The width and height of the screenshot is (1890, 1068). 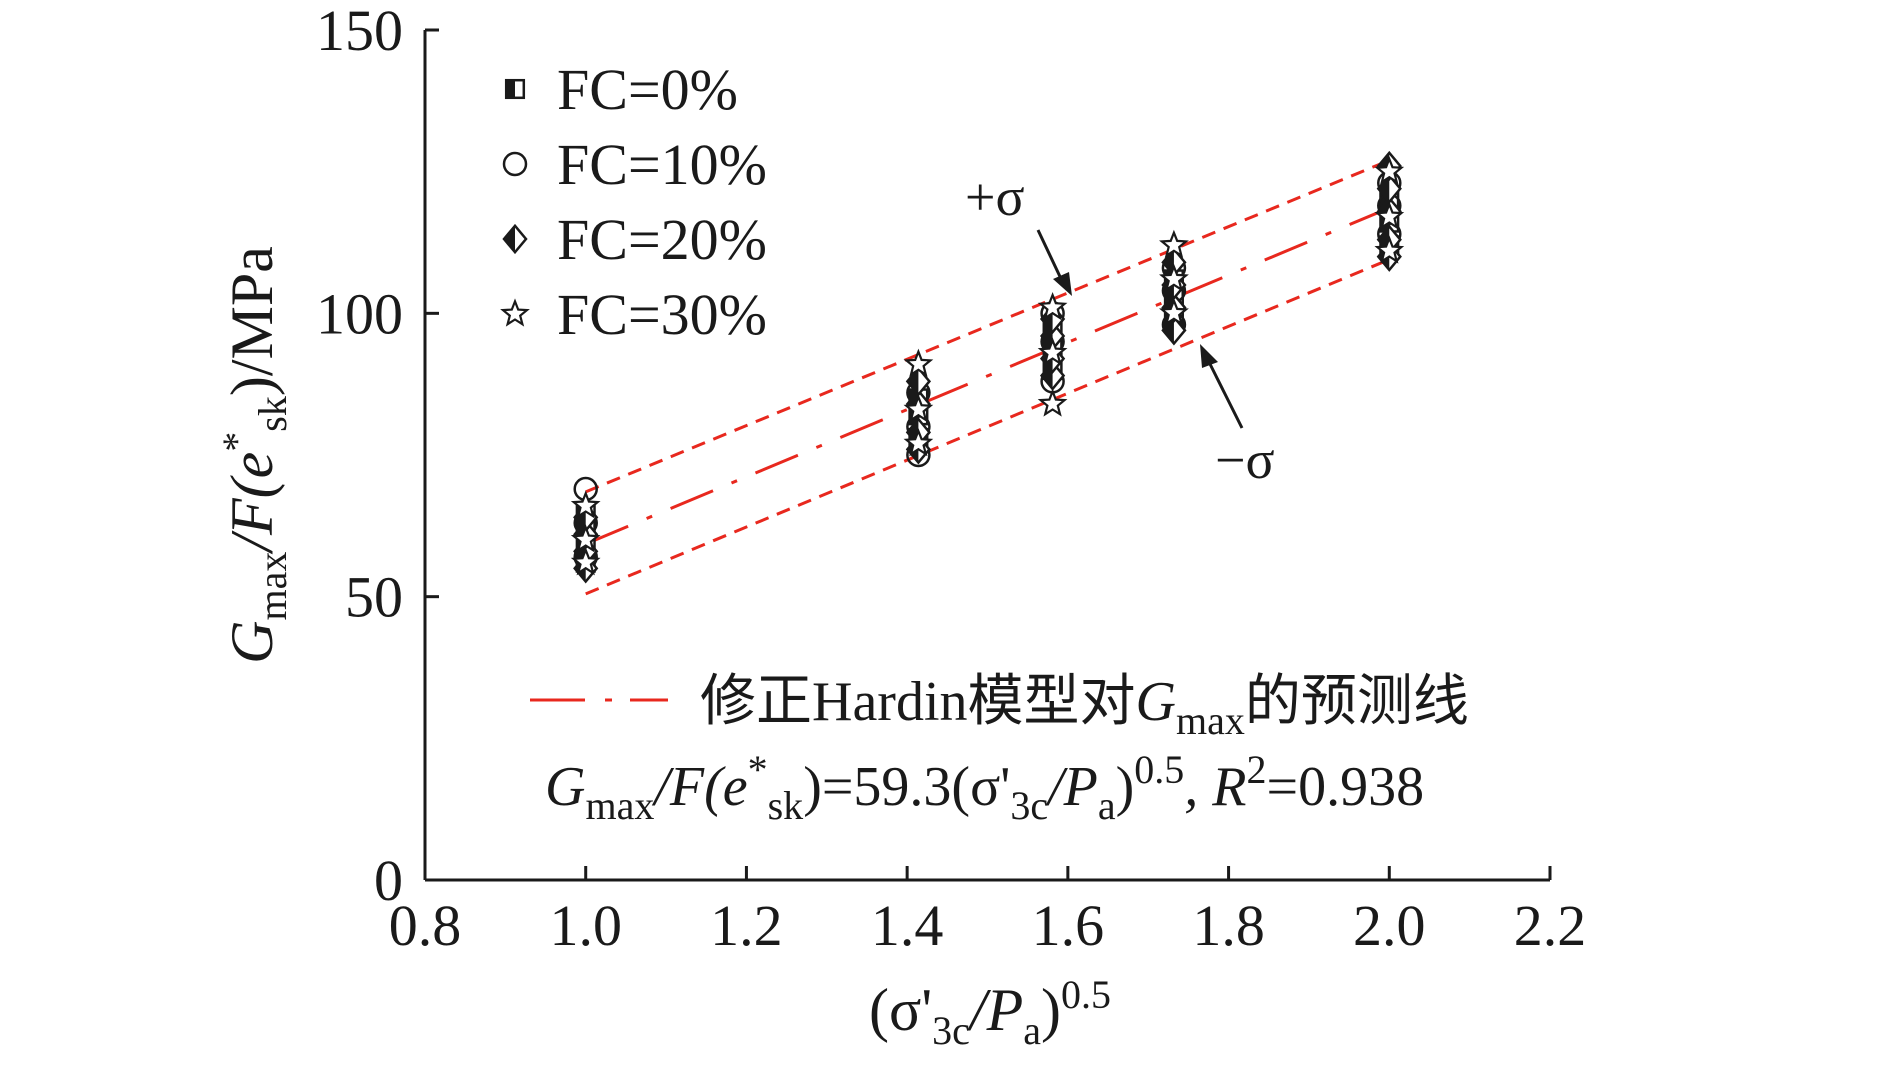 I want to click on equation-label: Gmax/F(e*sk)=59.3(σ'3c/Pa)0.5, R2=0.938, so click(x=984, y=787).